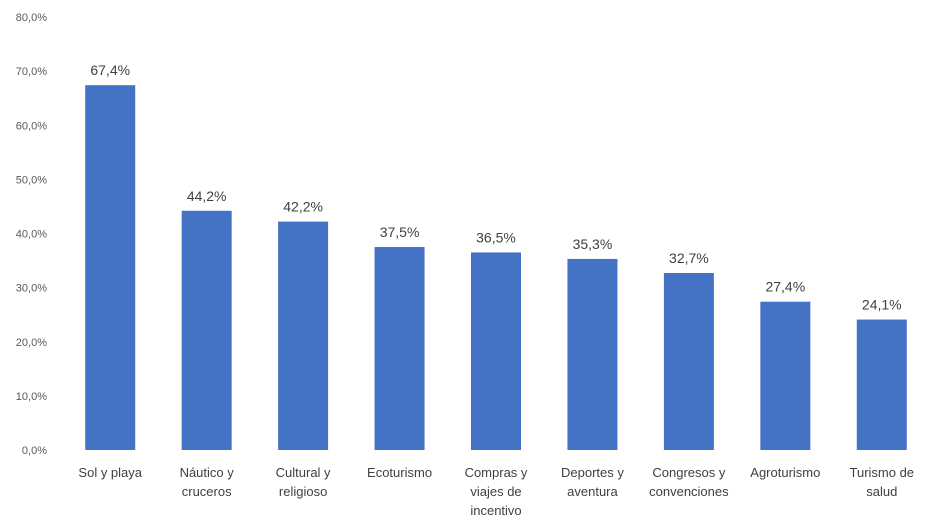  Describe the element at coordinates (31, 180) in the screenshot. I see `y-tick-label: 50,0%` at that location.